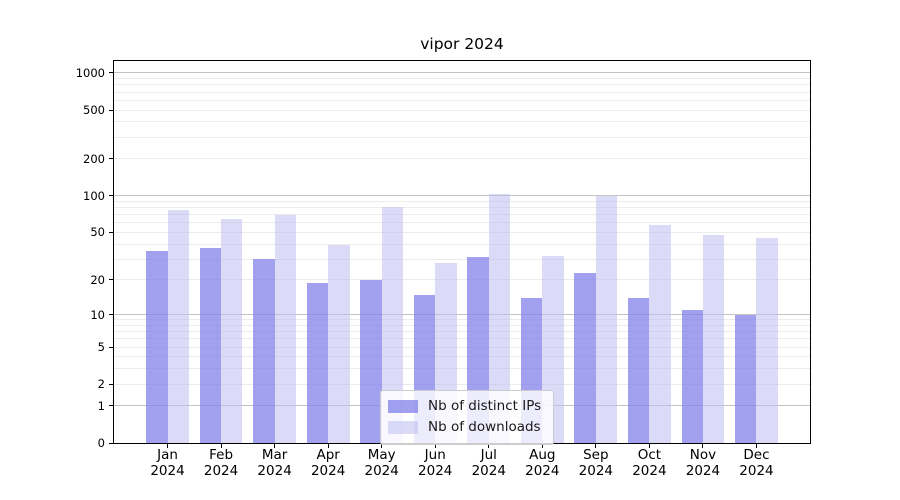 The width and height of the screenshot is (900, 500). What do you see at coordinates (649, 463) in the screenshot?
I see `x-tick-label: Oct 2024` at bounding box center [649, 463].